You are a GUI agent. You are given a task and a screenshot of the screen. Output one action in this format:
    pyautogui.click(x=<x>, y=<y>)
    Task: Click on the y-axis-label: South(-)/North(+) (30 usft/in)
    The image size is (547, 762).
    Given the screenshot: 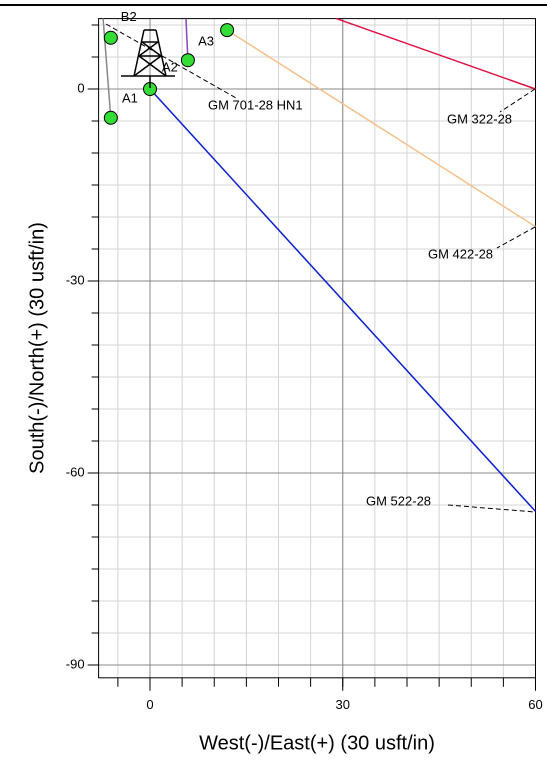 What is the action you would take?
    pyautogui.click(x=37, y=348)
    